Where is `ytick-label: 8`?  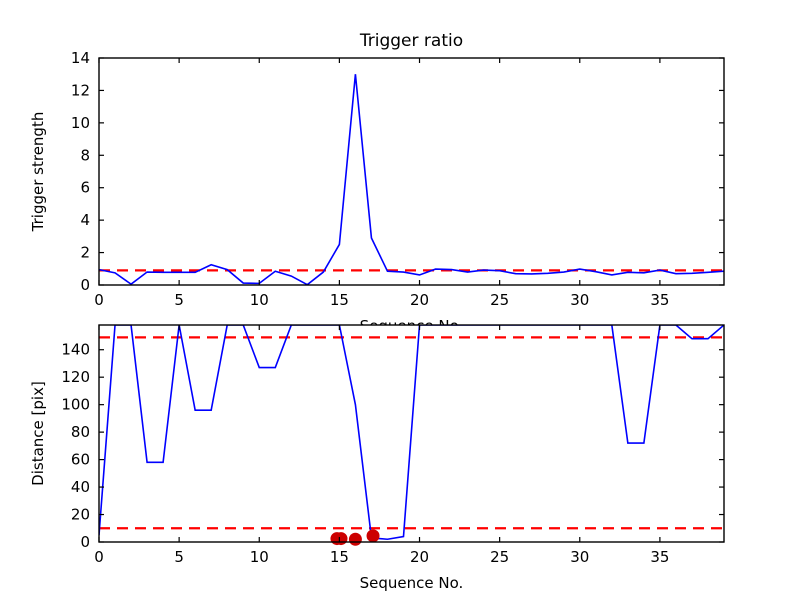
ytick-label: 8 is located at coordinates (85, 155).